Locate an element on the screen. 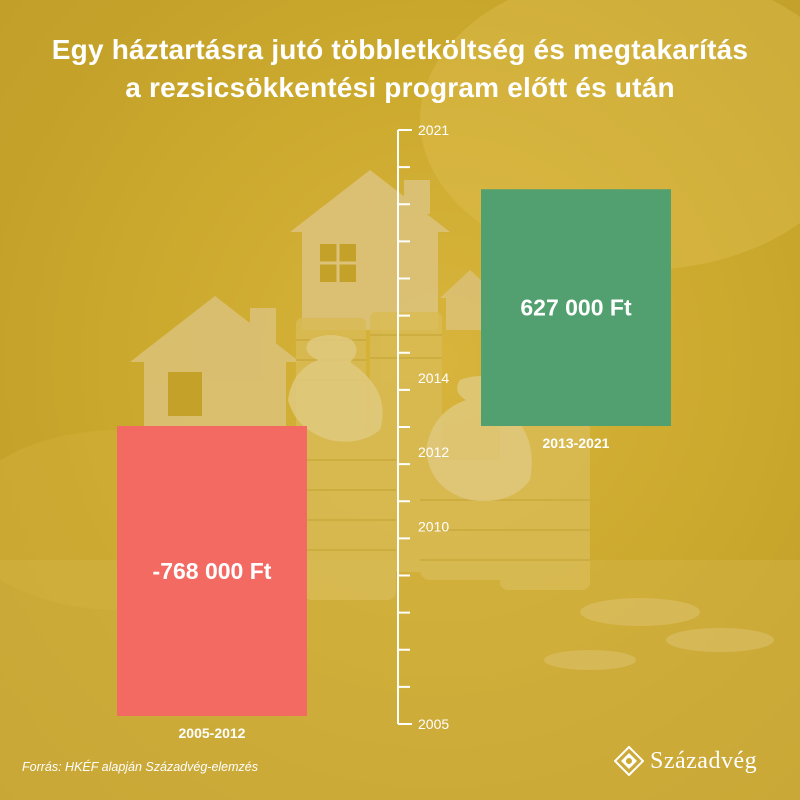  bar-2005-2012 is located at coordinates (212, 571).